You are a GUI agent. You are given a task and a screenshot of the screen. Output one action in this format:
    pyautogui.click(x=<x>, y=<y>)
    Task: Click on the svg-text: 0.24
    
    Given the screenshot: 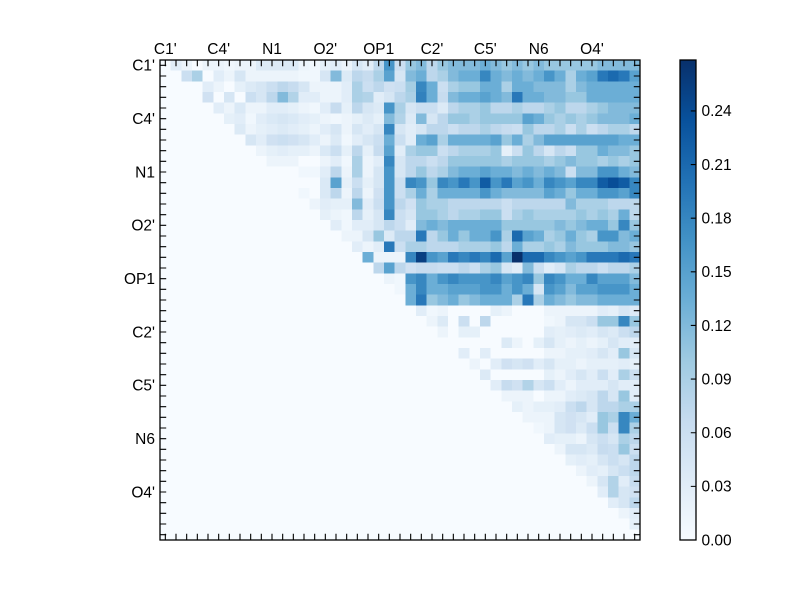 What is the action you would take?
    pyautogui.click(x=717, y=111)
    